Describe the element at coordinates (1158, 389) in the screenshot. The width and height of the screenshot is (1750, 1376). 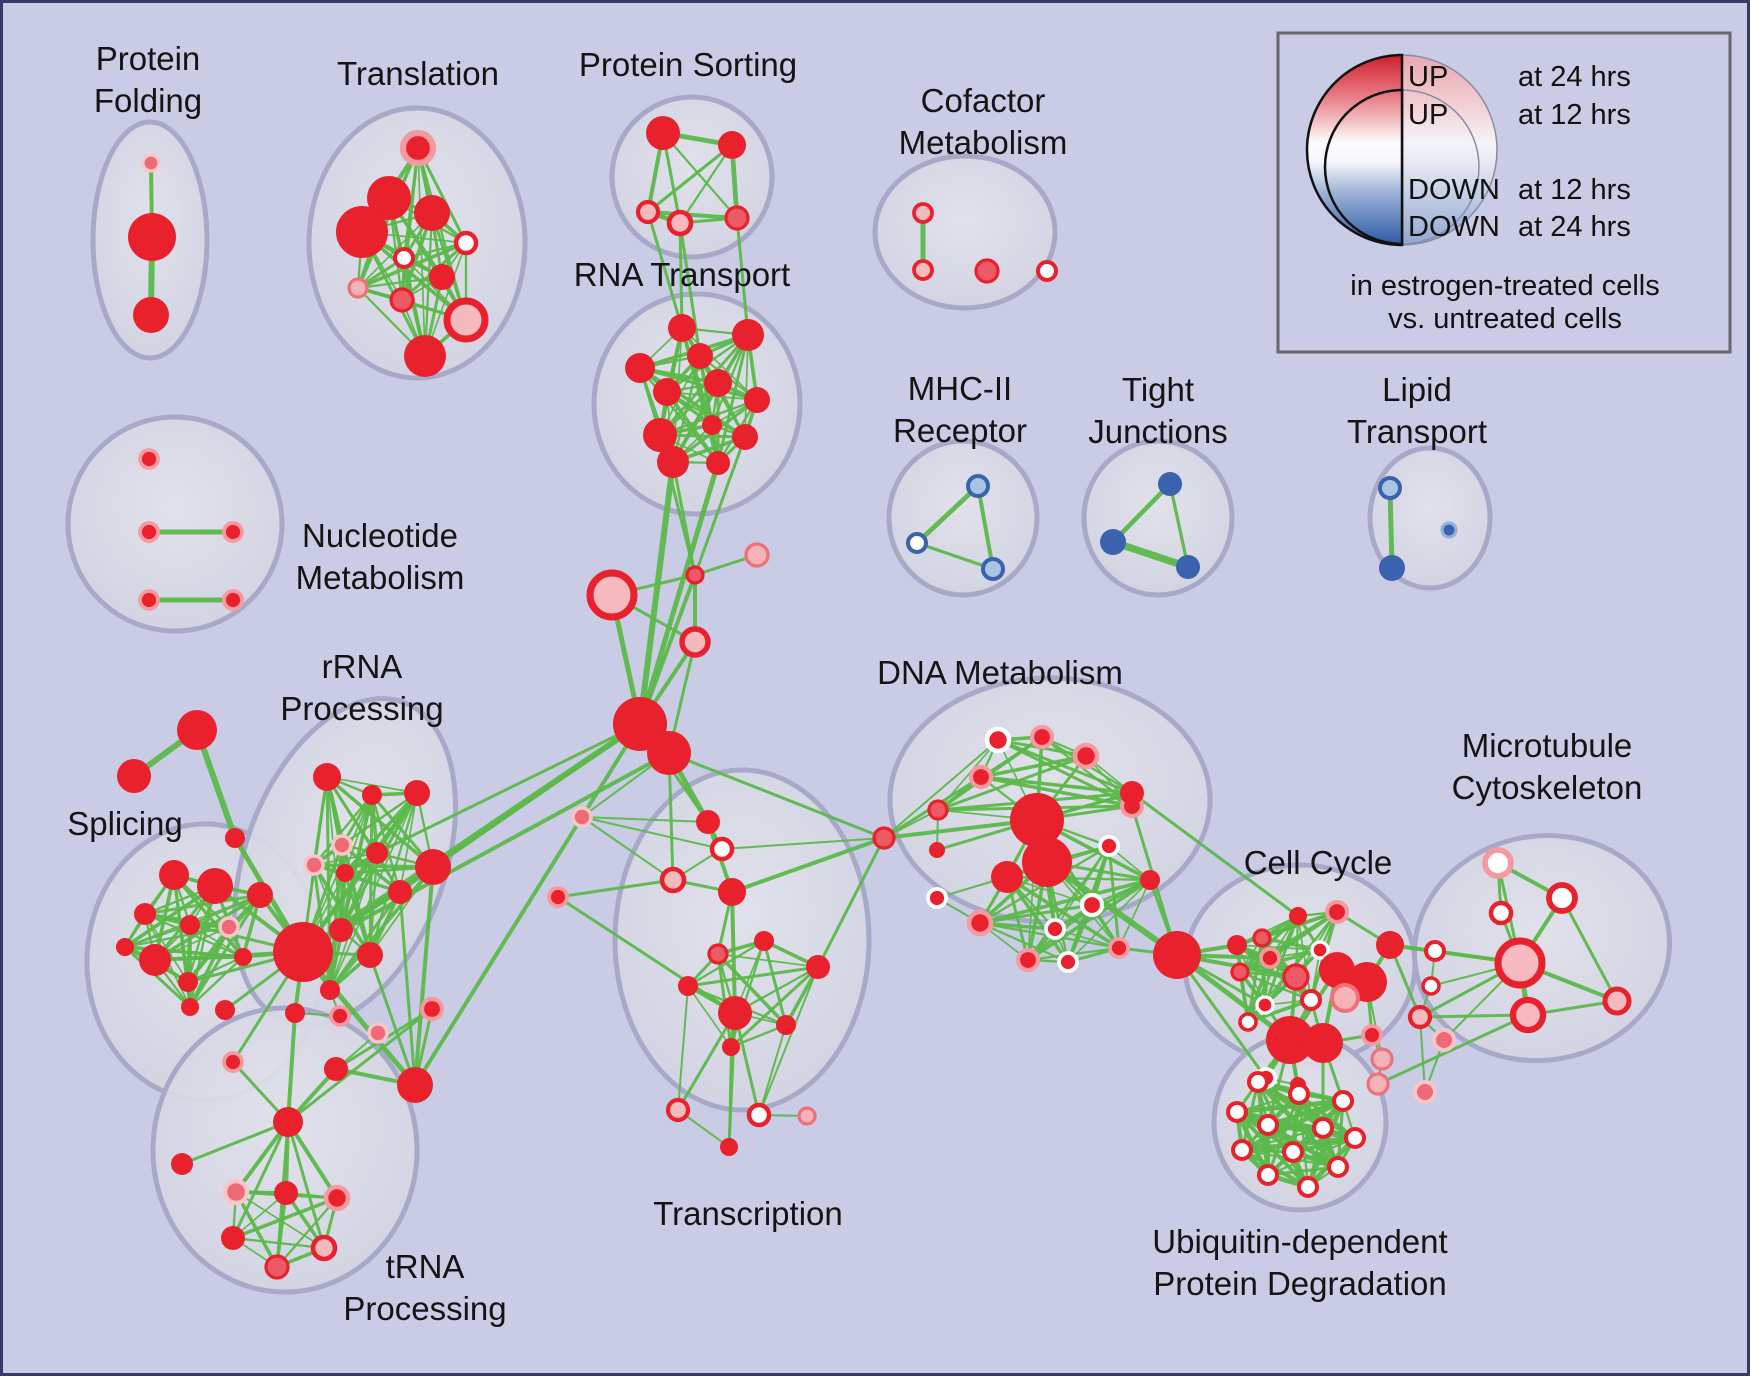
I see `cluster-tight-junctions-label: Tight` at that location.